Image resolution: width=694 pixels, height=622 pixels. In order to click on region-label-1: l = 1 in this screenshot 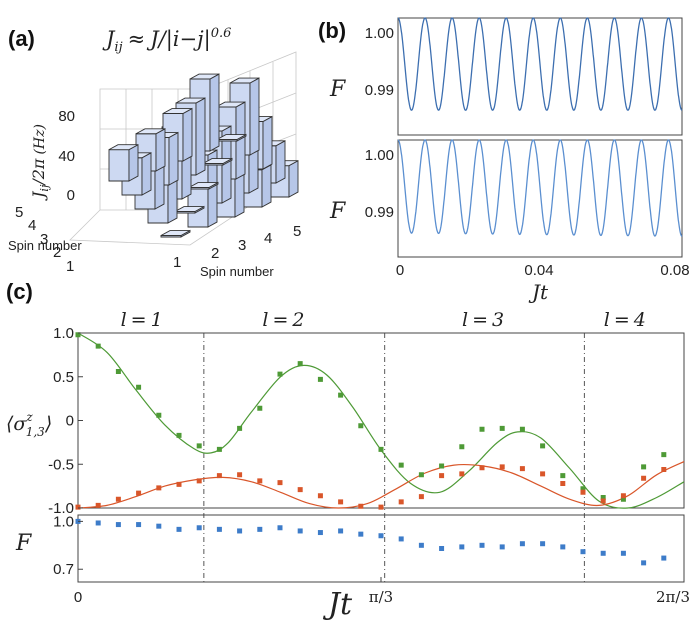, I will do `click(142, 320)`.